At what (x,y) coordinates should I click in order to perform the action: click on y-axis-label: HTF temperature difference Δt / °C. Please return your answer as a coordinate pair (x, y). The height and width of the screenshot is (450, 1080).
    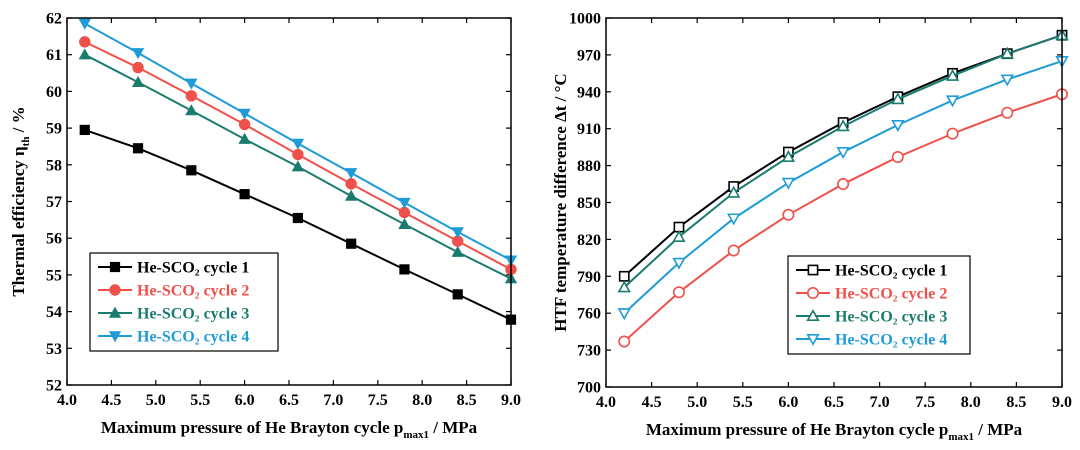
    Looking at the image, I should click on (560, 202).